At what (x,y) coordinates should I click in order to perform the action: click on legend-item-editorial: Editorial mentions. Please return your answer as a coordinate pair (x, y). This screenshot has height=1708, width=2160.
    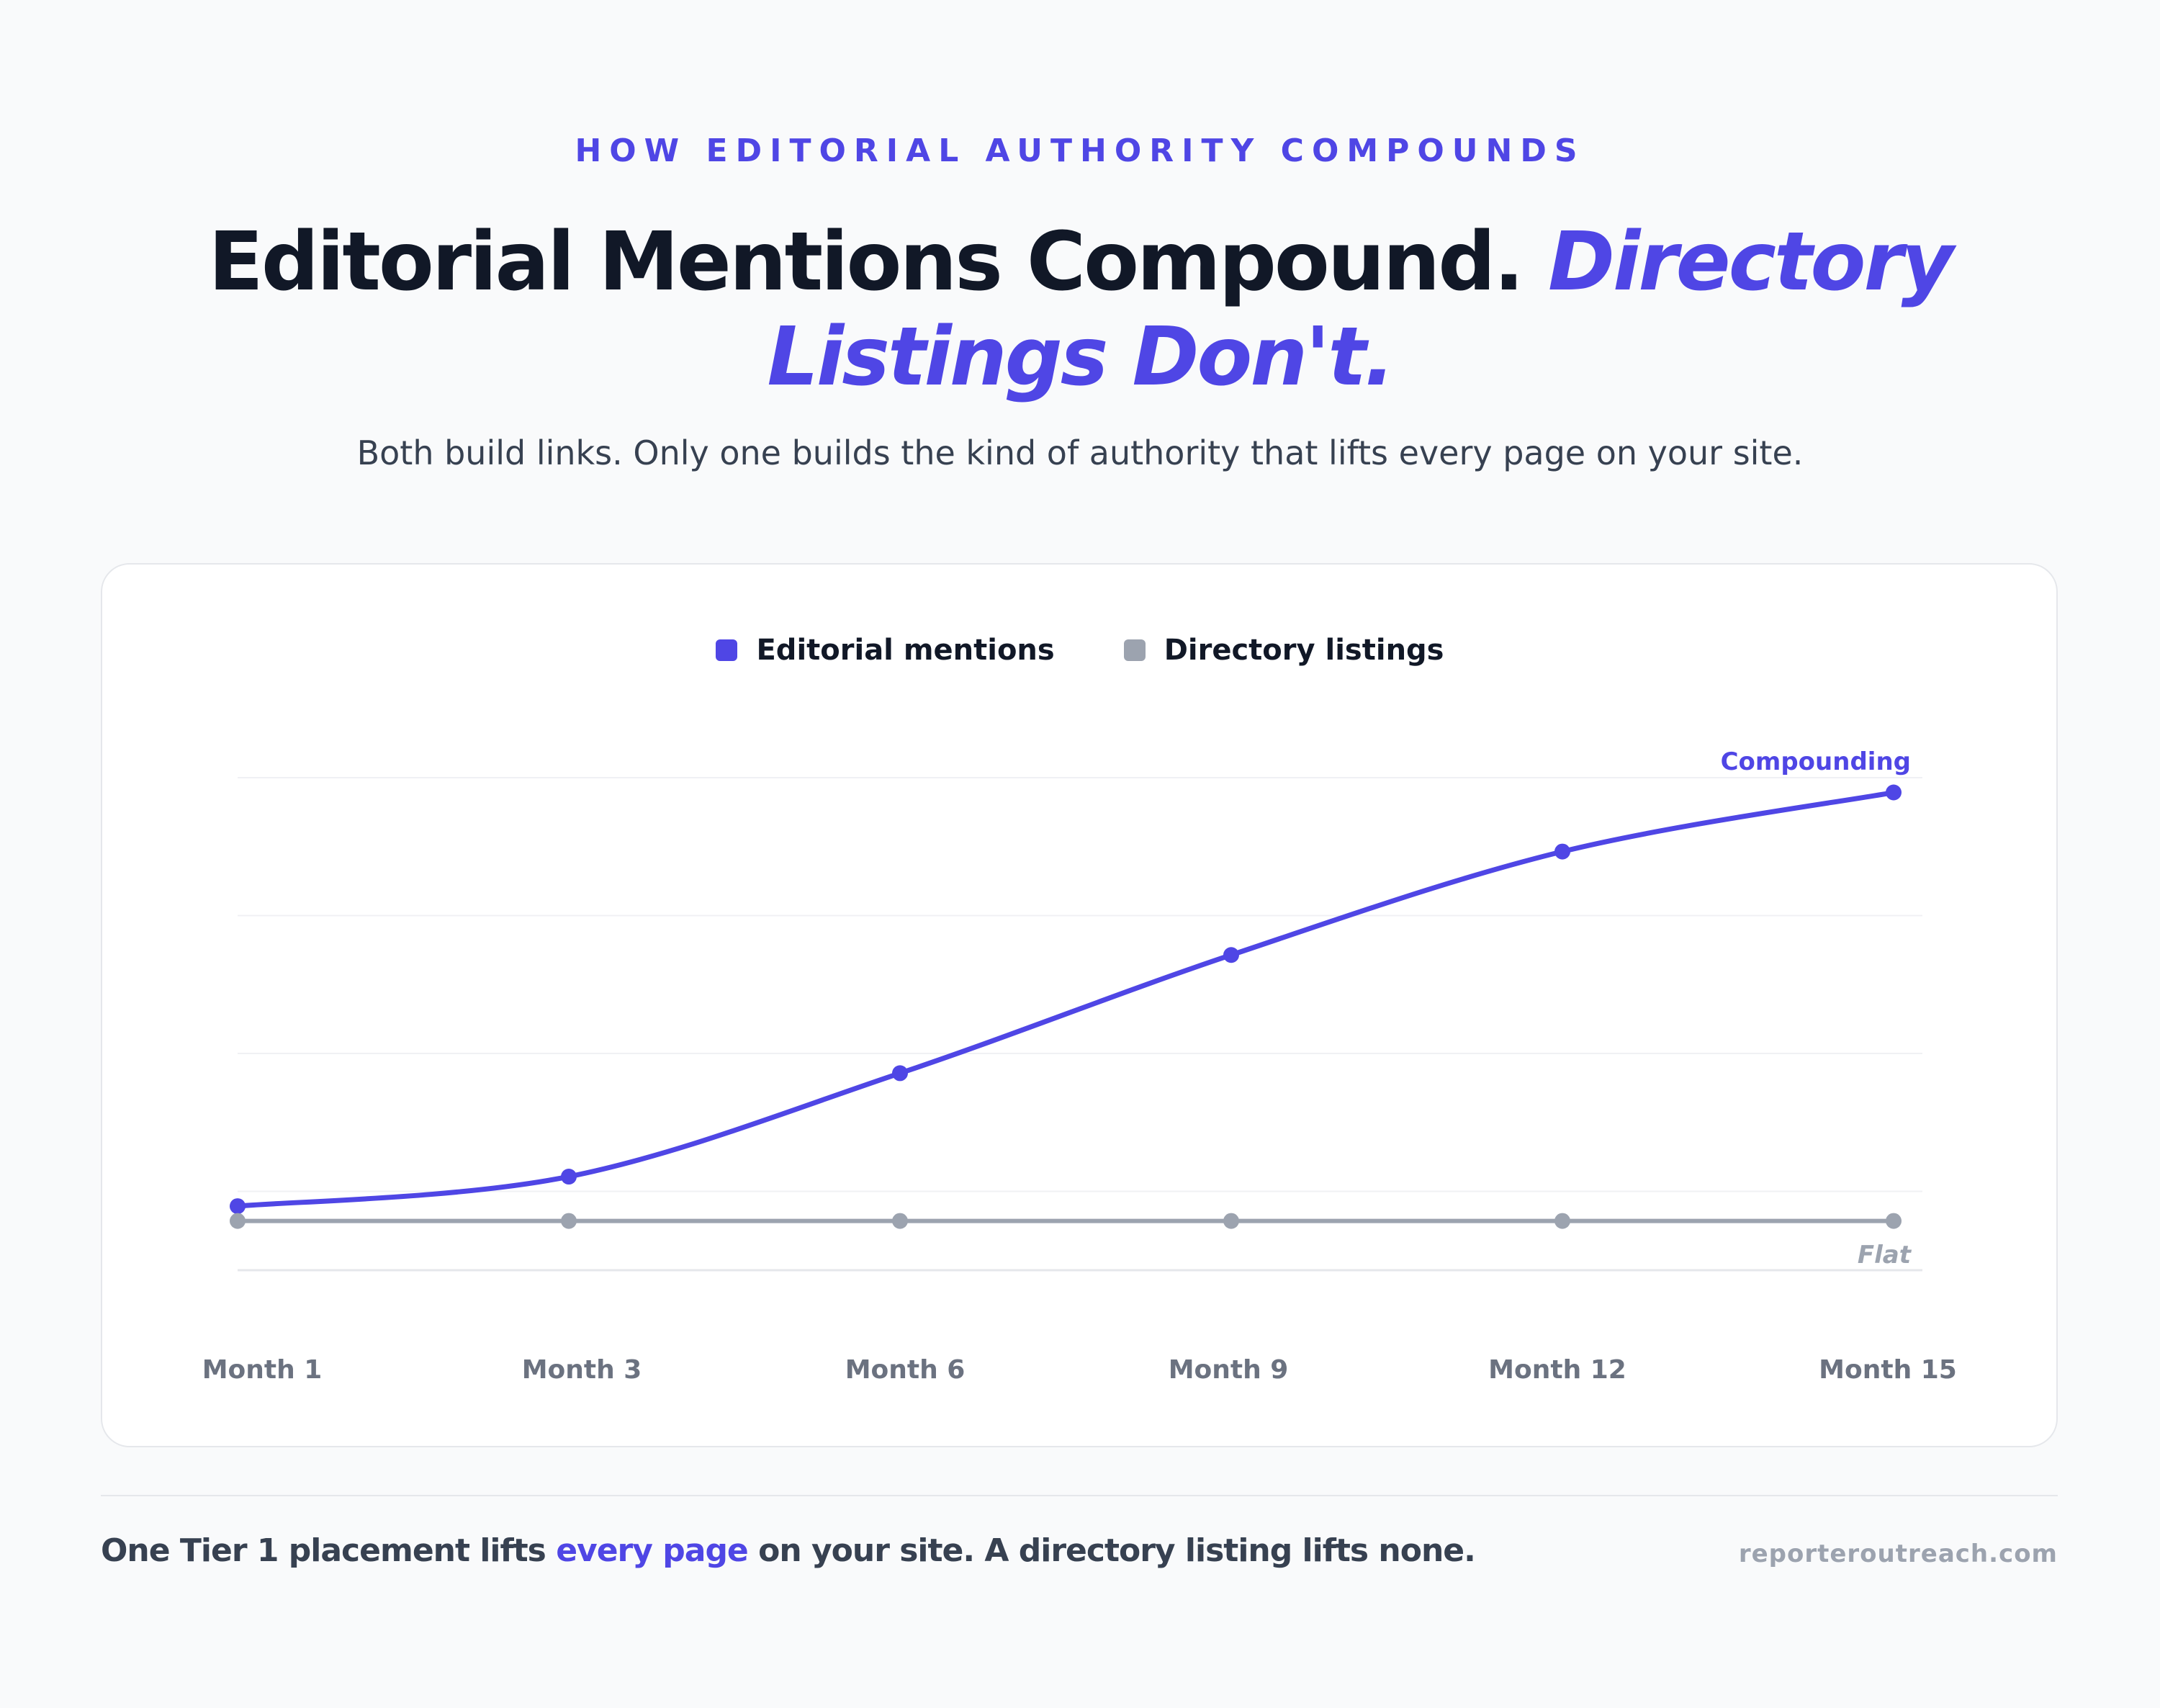
    Looking at the image, I should click on (885, 650).